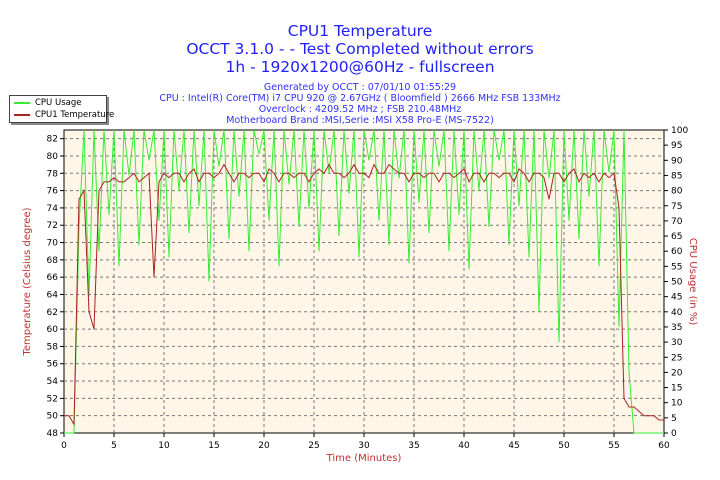 The height and width of the screenshot is (480, 720). I want to click on legend-item-cpu-usage: CPU Usage, so click(47, 103).